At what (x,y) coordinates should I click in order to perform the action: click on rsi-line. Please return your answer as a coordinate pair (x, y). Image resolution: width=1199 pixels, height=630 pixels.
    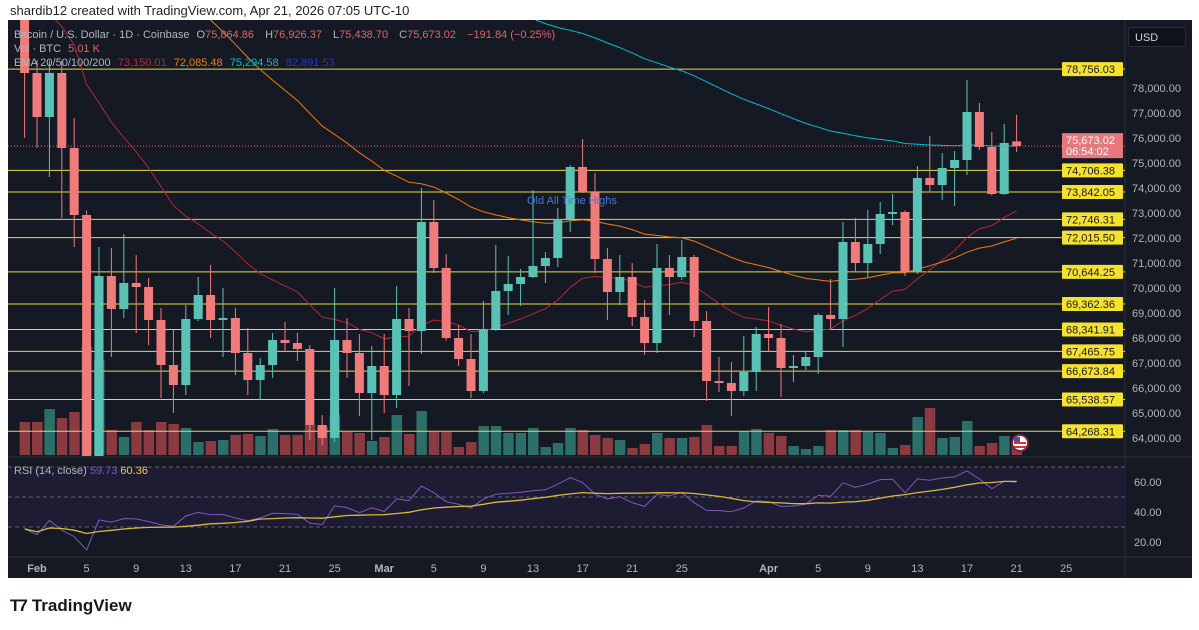
    Looking at the image, I should click on (520, 510).